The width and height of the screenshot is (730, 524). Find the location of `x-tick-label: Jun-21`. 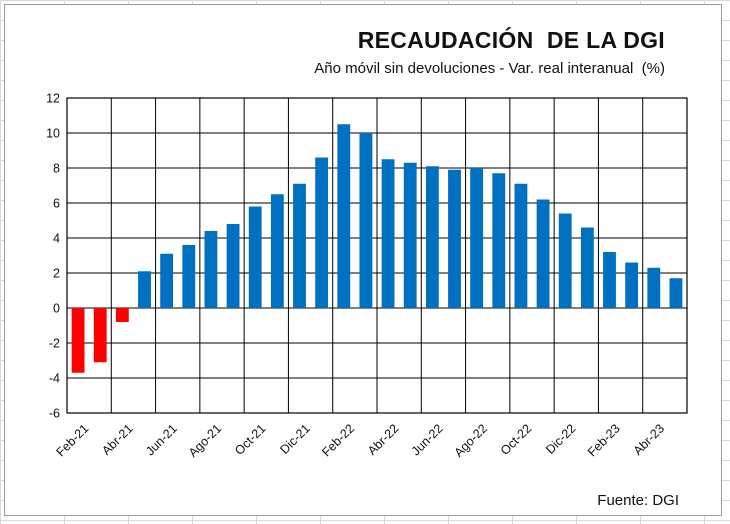

x-tick-label: Jun-21 is located at coordinates (161, 439).